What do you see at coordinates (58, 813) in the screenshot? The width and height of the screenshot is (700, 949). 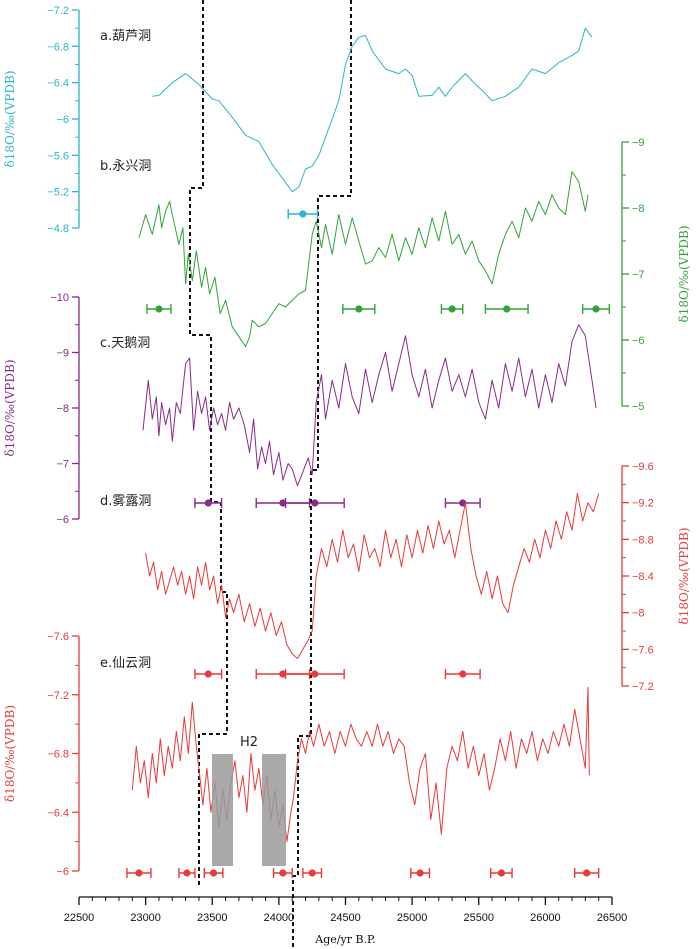 I see `y-tick-label-e: −6.4` at bounding box center [58, 813].